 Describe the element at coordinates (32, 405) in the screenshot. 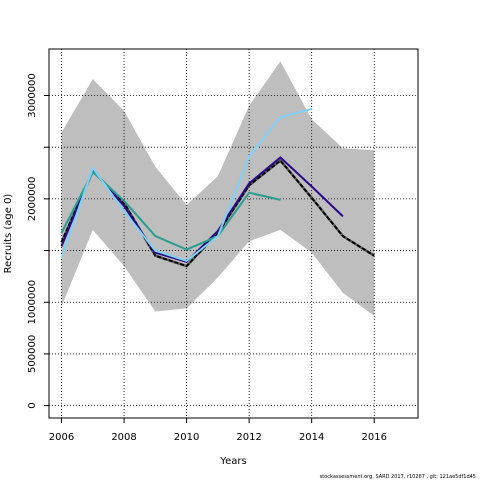

I see `y-tick-label: 0` at that location.